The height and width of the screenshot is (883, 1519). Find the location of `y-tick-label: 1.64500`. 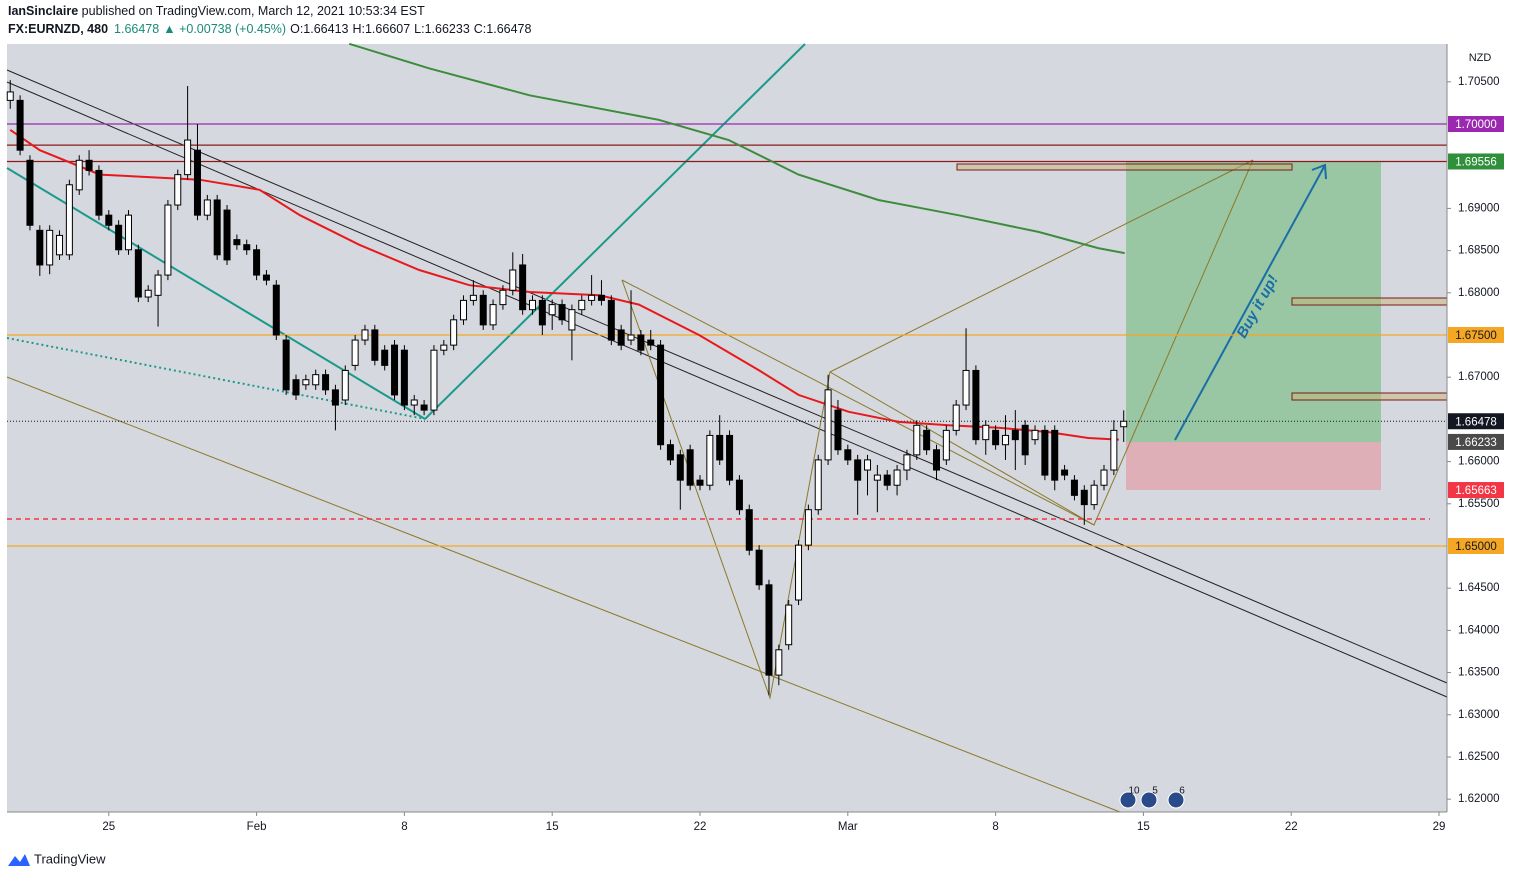

y-tick-label: 1.64500 is located at coordinates (1479, 588).